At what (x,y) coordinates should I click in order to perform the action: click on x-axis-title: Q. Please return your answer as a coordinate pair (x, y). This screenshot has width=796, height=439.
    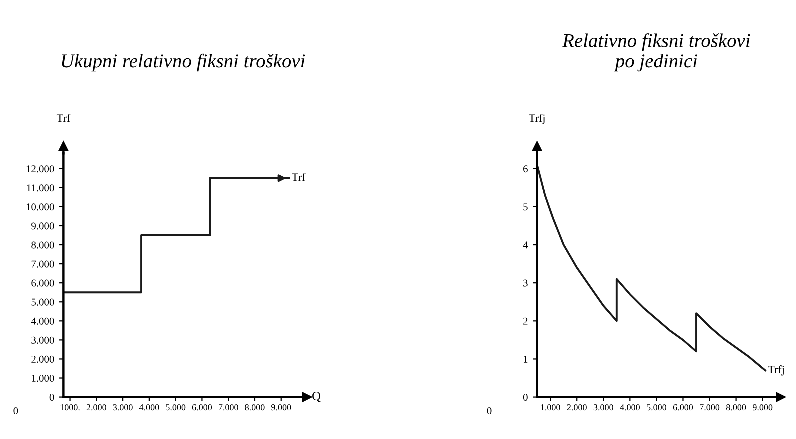
    Looking at the image, I should click on (316, 397).